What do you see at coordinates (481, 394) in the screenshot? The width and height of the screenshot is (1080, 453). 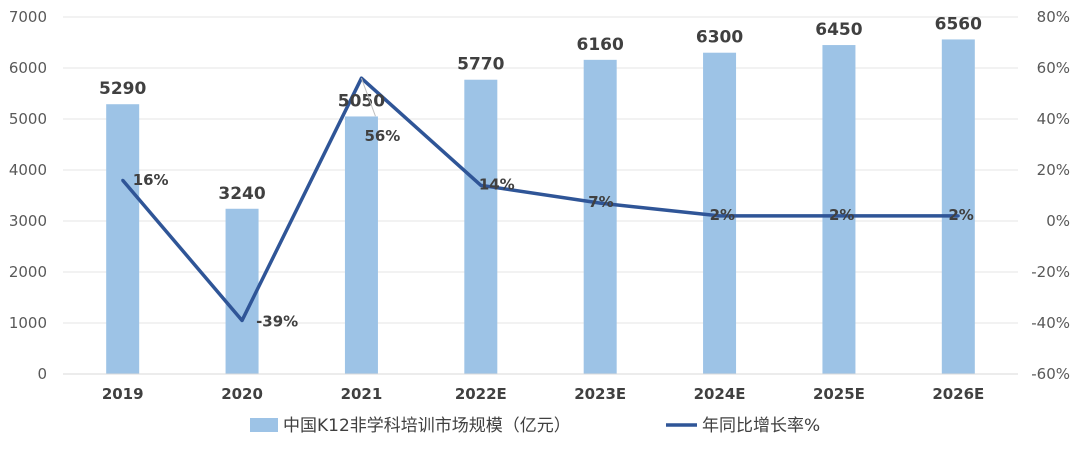 I see `x-axis-tick-label: 2022E` at bounding box center [481, 394].